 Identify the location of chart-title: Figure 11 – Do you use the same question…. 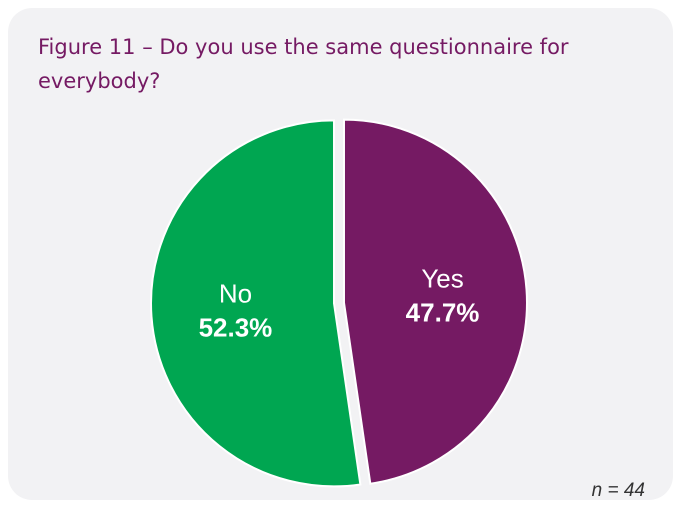
(303, 64).